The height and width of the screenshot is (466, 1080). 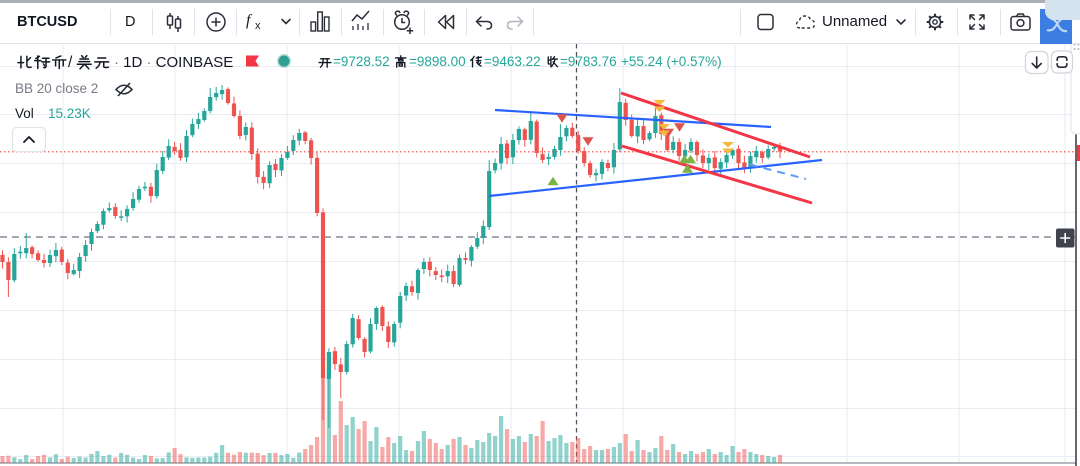 I want to click on svg-text: · 1D · COINBASE, so click(x=173, y=62).